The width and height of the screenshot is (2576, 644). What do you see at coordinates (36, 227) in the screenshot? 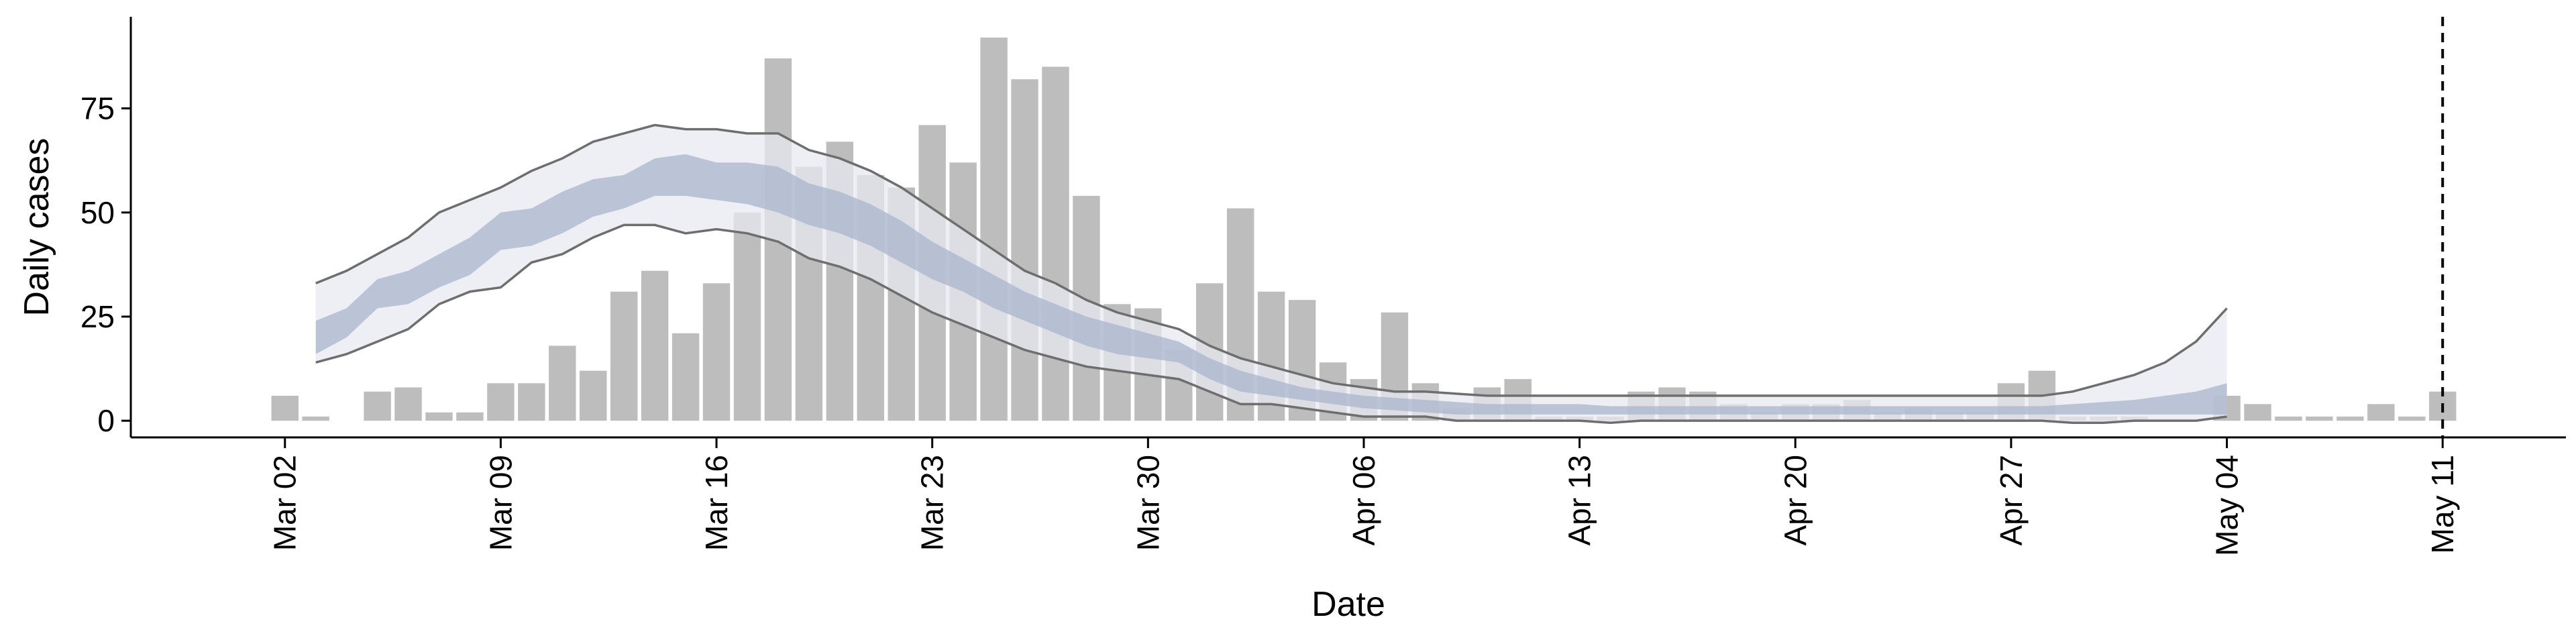
I see `y-axis-title: Daily cases` at bounding box center [36, 227].